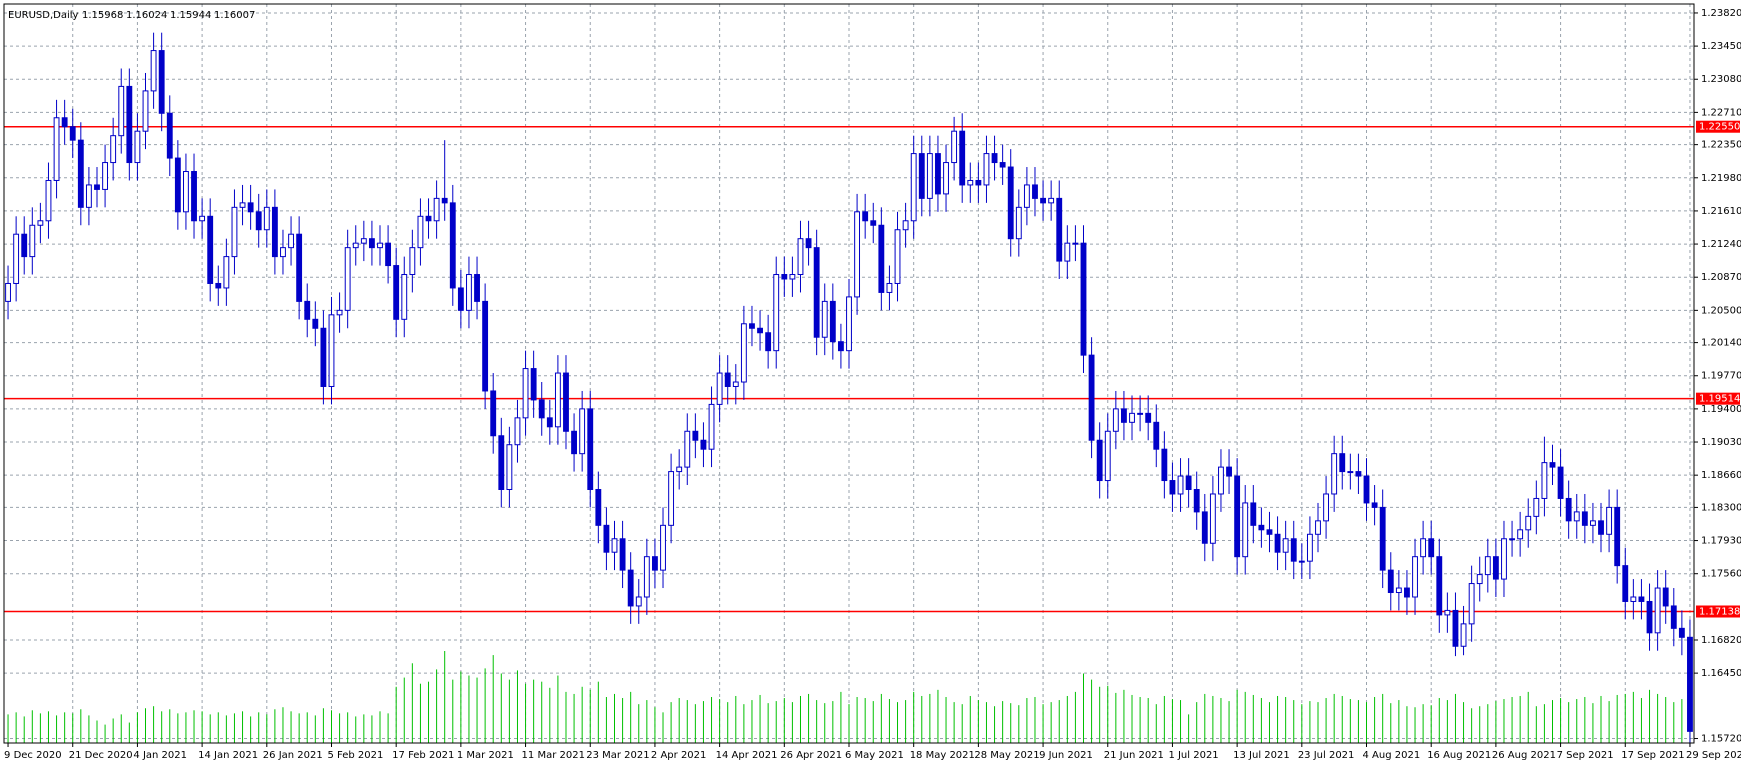 This screenshot has width=1741, height=767. What do you see at coordinates (1524, 755) in the screenshot?
I see `x-tick-label: 26 Aug 2021` at bounding box center [1524, 755].